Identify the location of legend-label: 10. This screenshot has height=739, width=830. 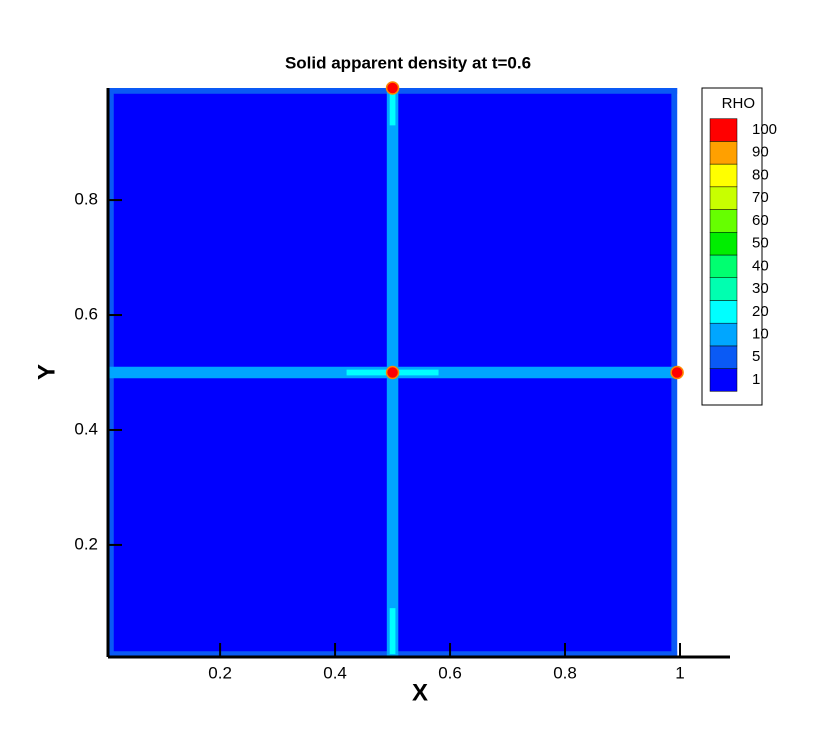
(760, 334).